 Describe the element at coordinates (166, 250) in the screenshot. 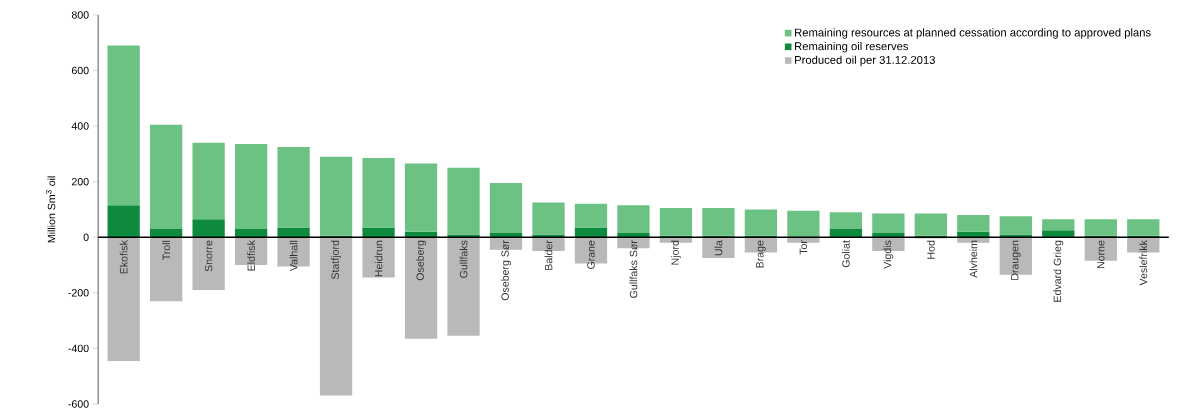

I see `x-tick-label: Troll` at that location.